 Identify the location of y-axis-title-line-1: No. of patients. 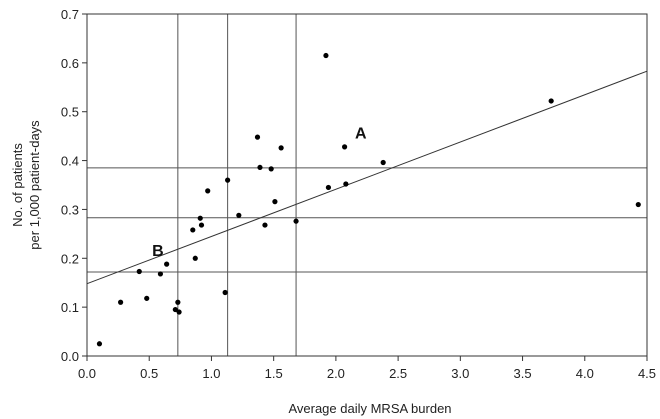
(17, 185).